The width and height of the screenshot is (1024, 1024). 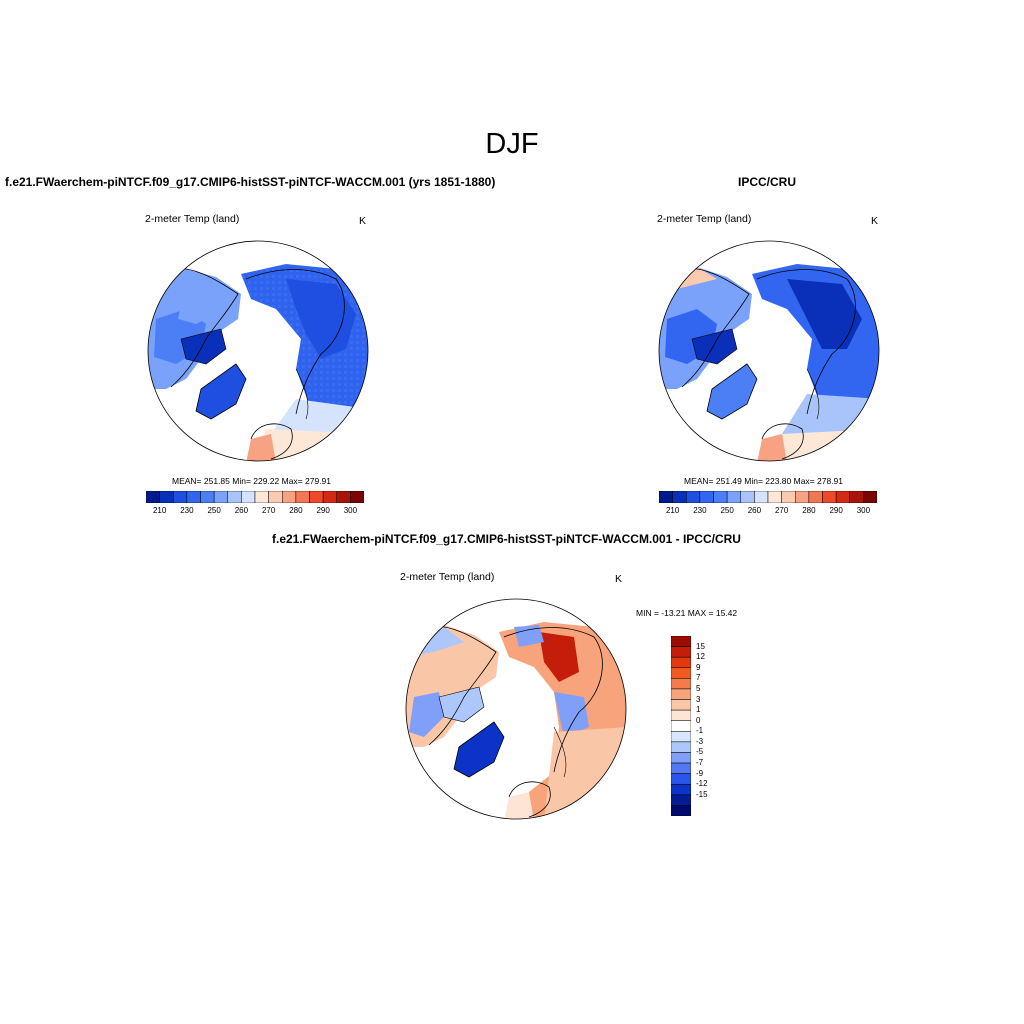 I want to click on diff-colorbar-label: -15, so click(x=702, y=794).